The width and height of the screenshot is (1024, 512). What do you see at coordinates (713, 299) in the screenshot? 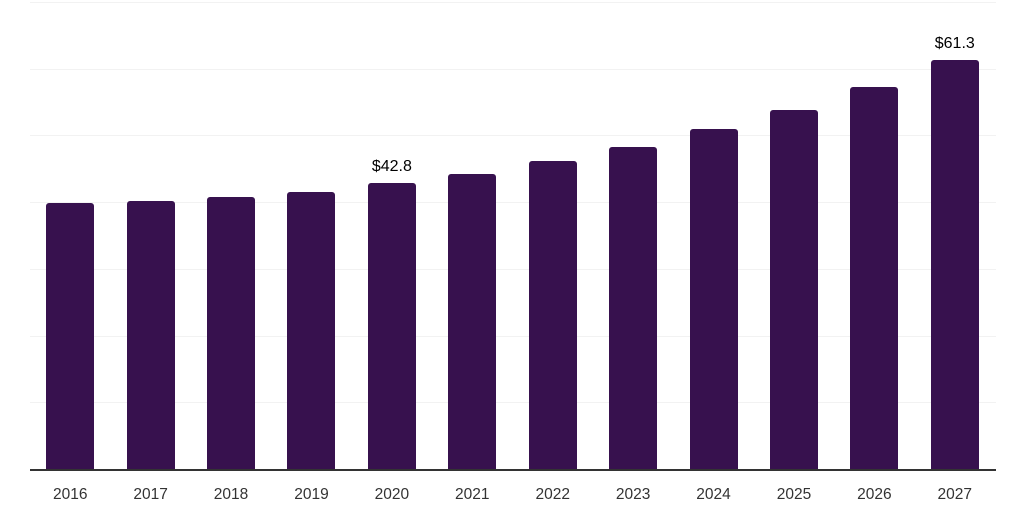
I see `bar-2024` at bounding box center [713, 299].